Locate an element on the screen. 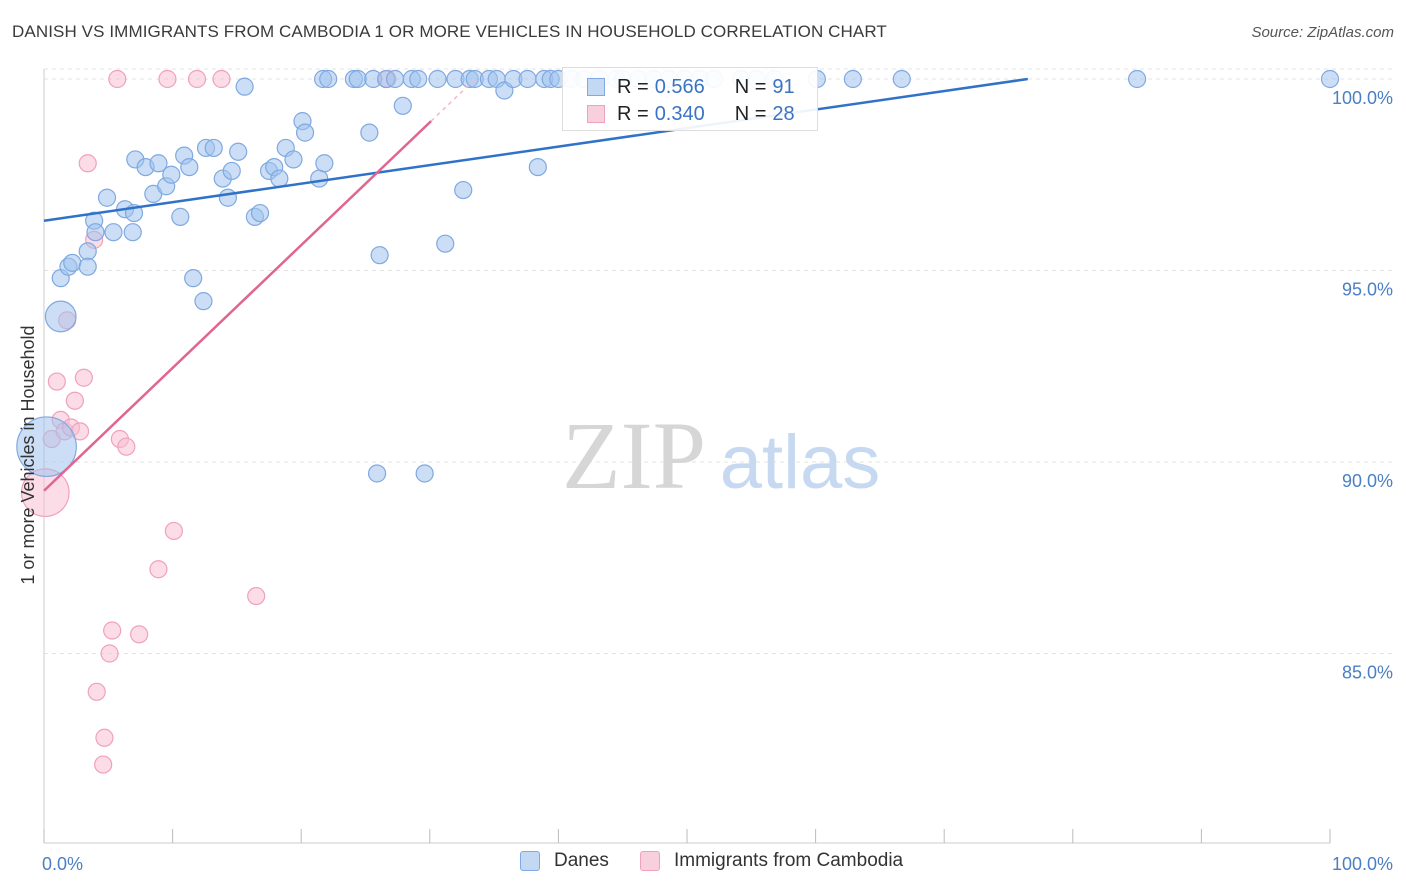  y-axis-label: 1 or more Vehicles in Household is located at coordinates (28, 454).